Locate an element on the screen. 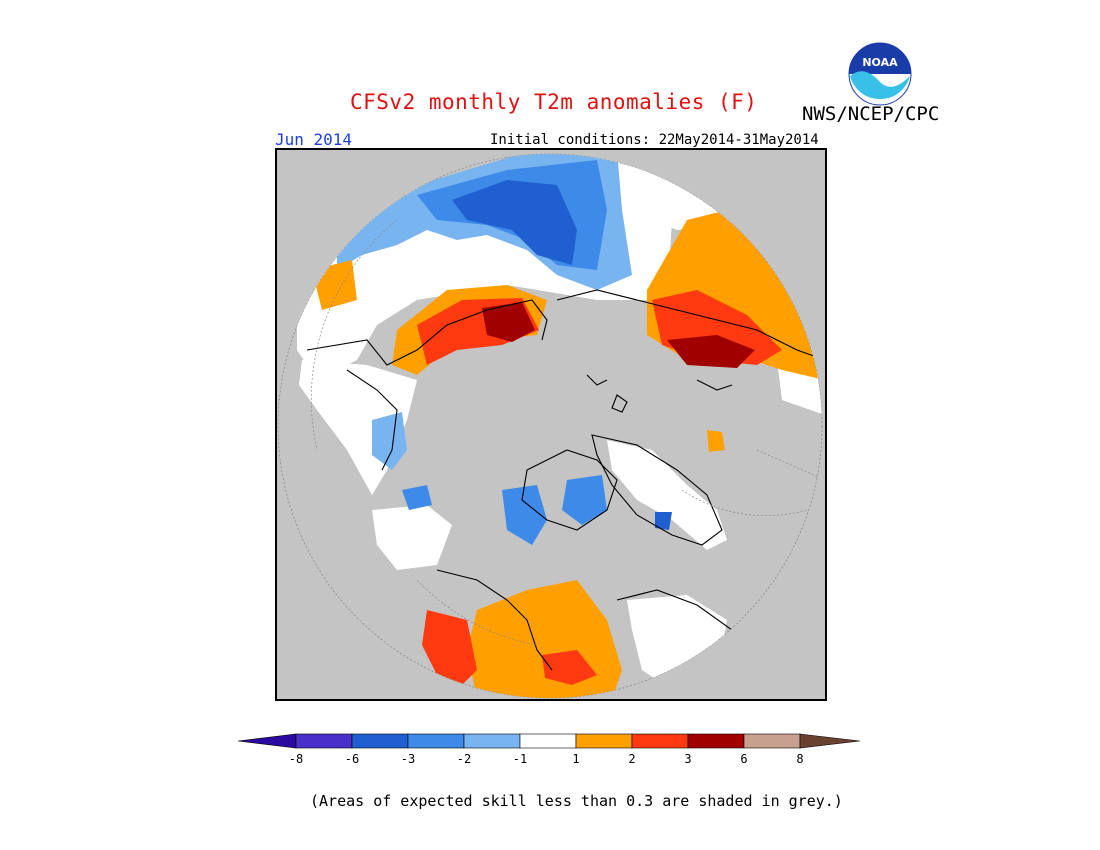 This screenshot has width=1100, height=850. colorbar-tick-label: 8 is located at coordinates (800, 759).